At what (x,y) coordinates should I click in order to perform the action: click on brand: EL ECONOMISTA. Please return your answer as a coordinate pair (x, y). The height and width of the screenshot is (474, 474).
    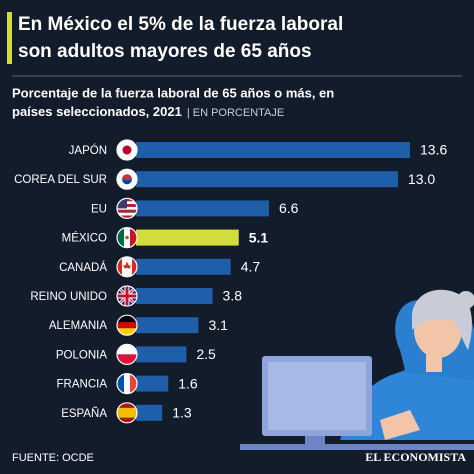
    Looking at the image, I should click on (415, 457).